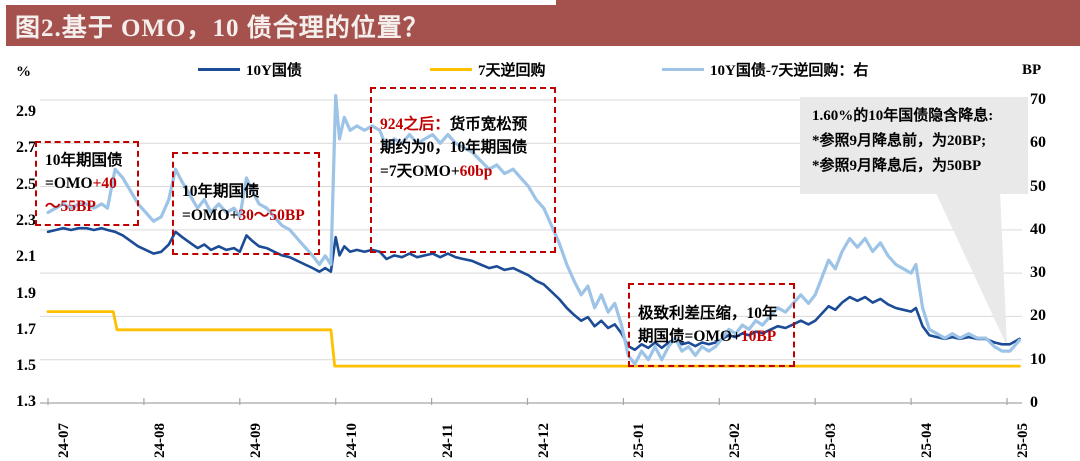 The image size is (1080, 461). What do you see at coordinates (683, 69) in the screenshot?
I see `legend-line-swatch-light-blue` at bounding box center [683, 69].